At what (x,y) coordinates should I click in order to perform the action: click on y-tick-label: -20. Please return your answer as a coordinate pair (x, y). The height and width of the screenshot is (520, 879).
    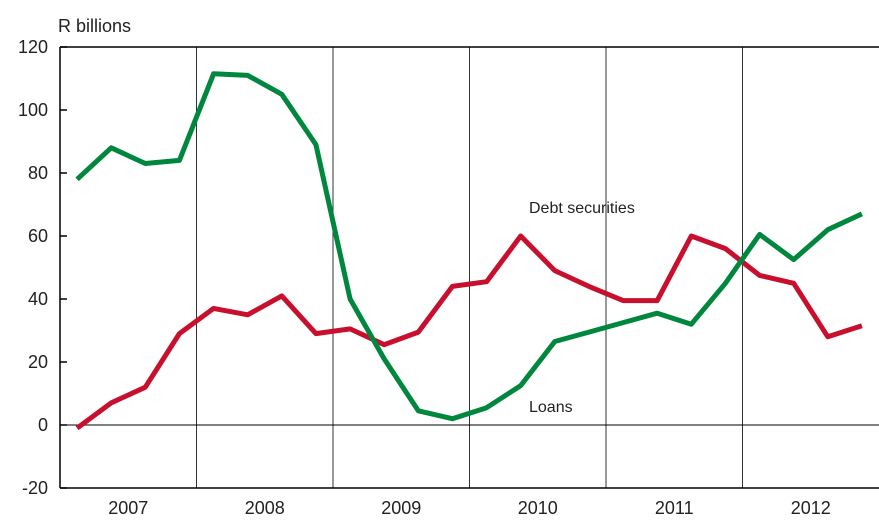
    Looking at the image, I should click on (35, 488).